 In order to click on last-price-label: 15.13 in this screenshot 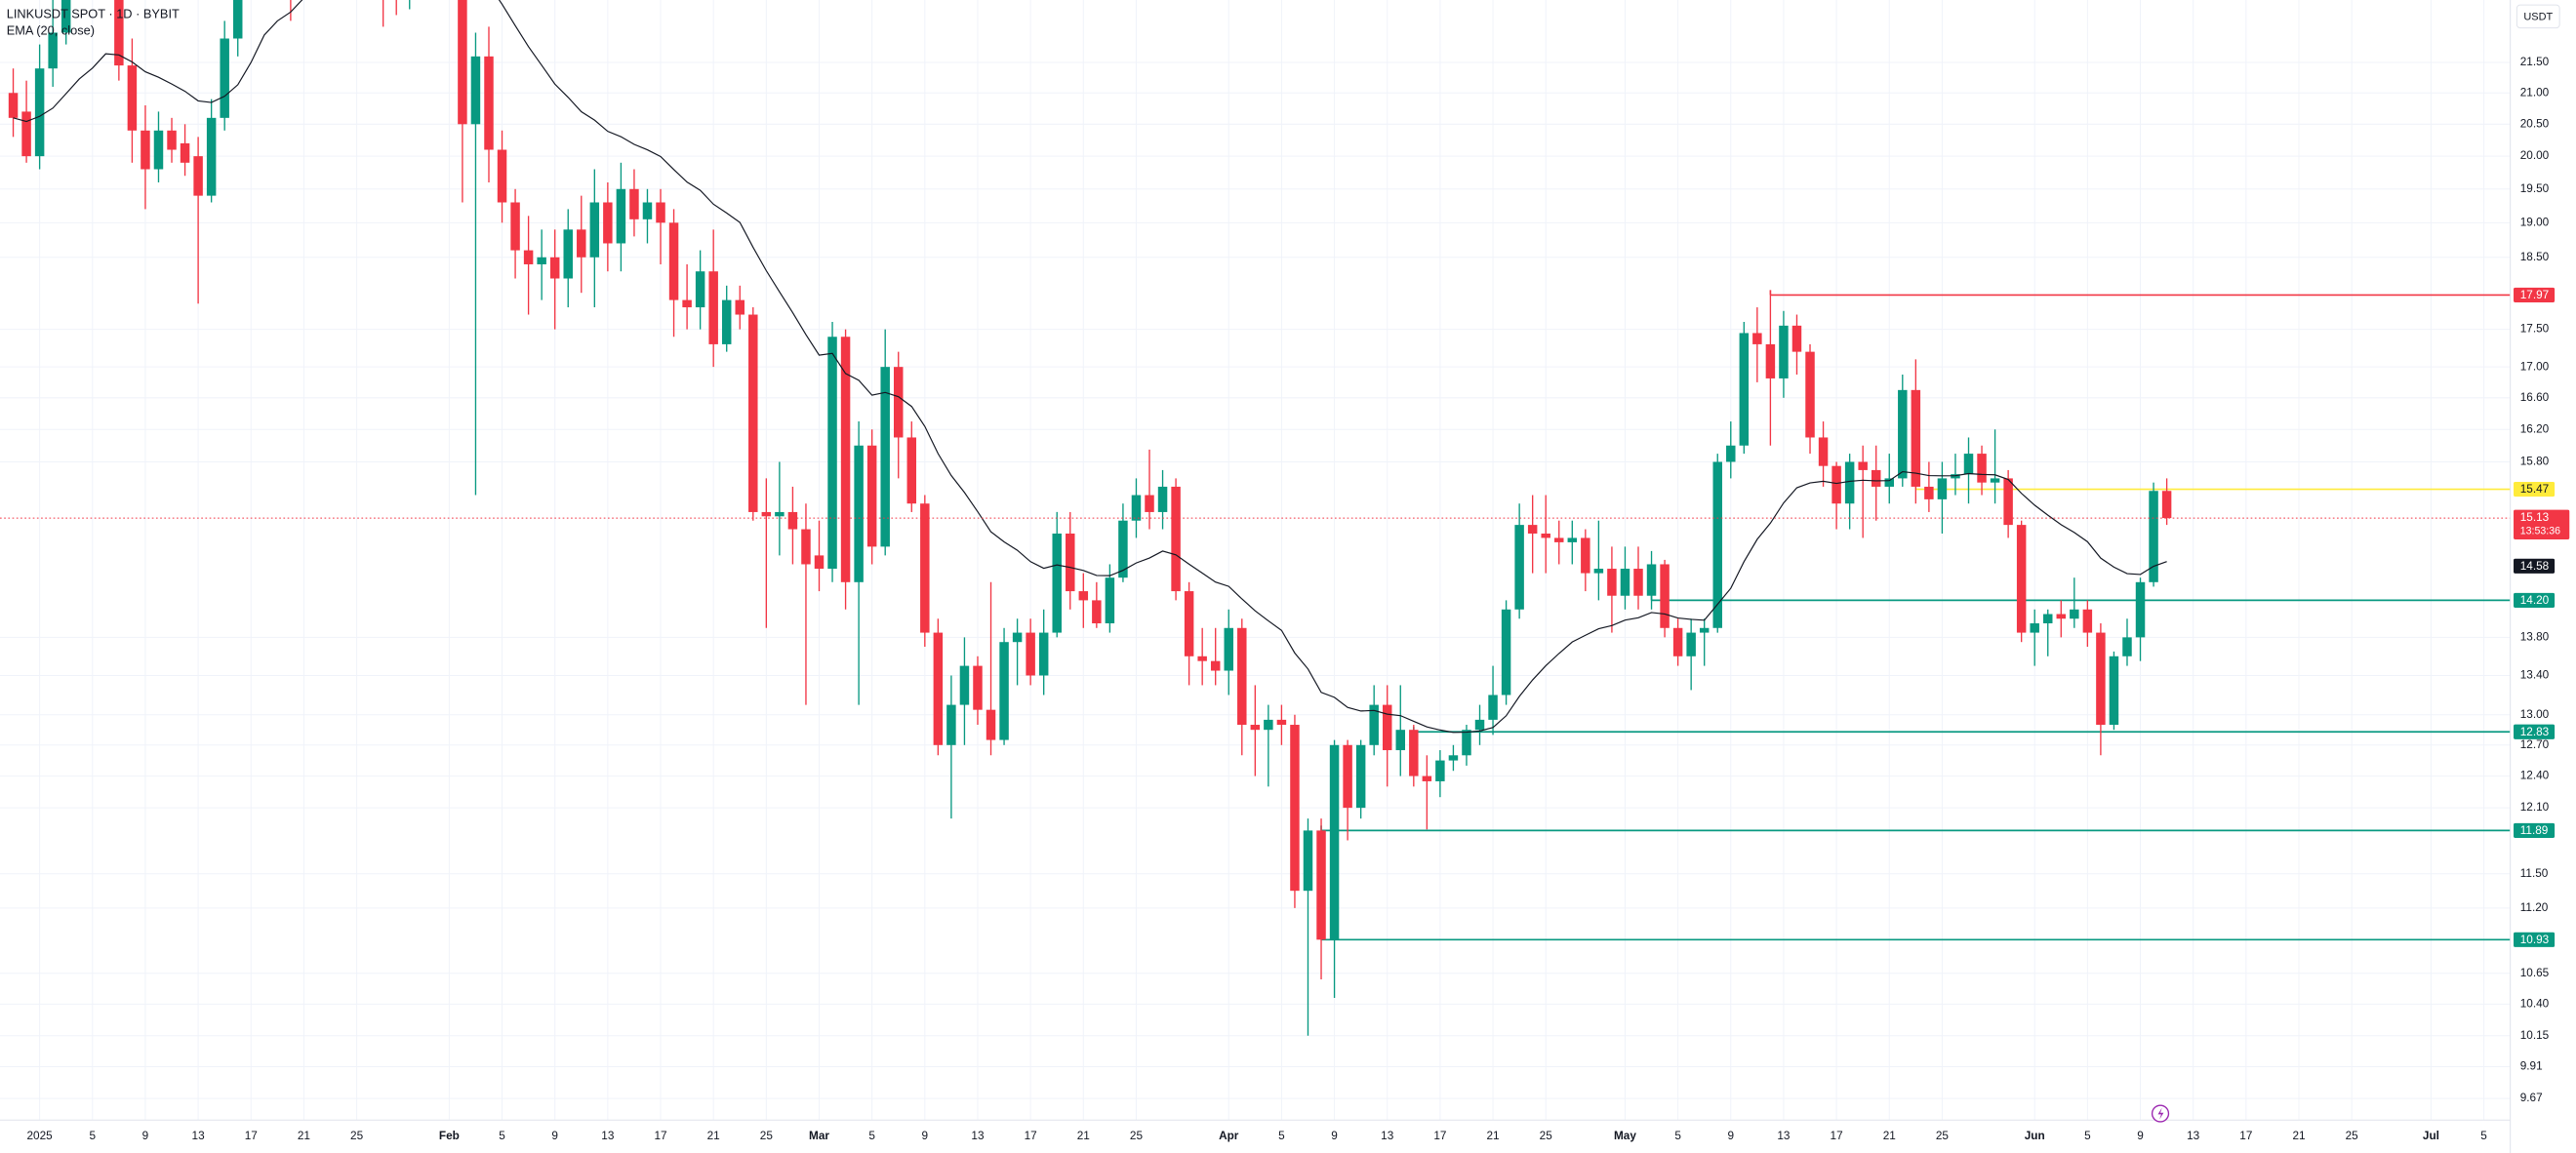, I will do `click(2535, 517)`.